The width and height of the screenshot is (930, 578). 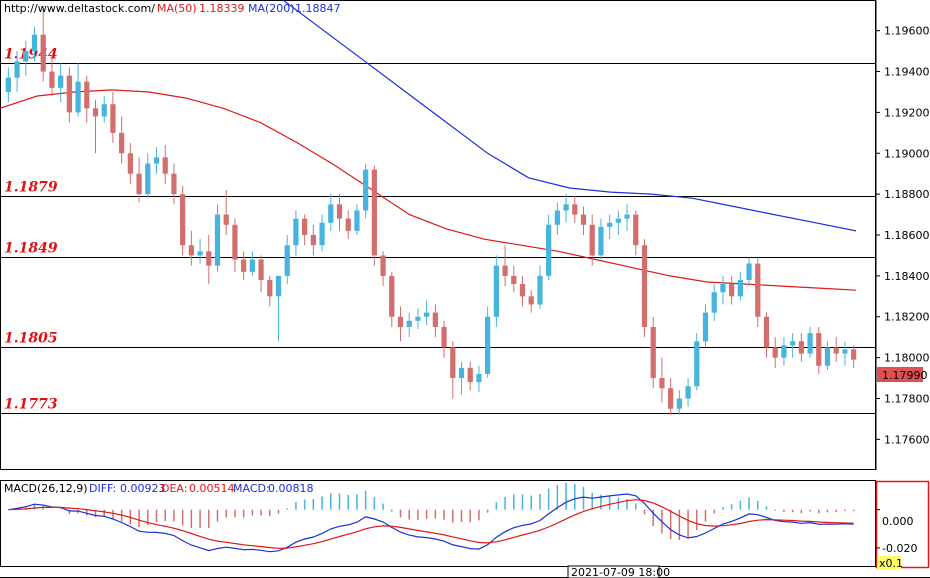 What do you see at coordinates (902, 524) in the screenshot?
I see `macd-axis-frame` at bounding box center [902, 524].